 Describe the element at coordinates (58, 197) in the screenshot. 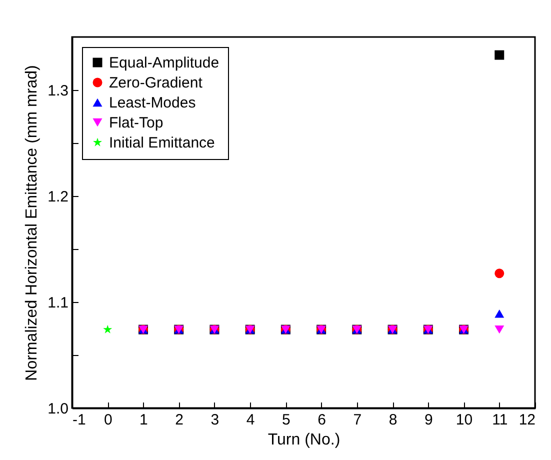

I see `y-tick-label: 1.2` at that location.